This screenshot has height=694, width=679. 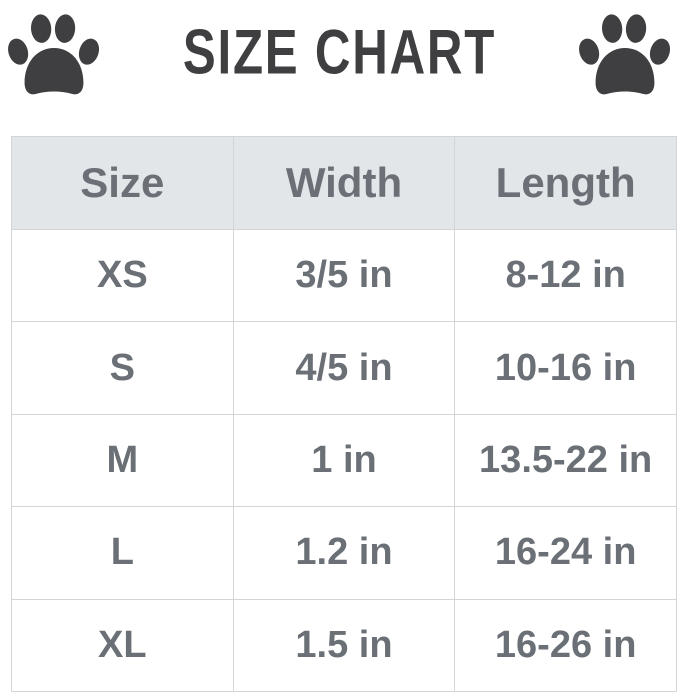 I want to click on length-cell: 16-26 in, so click(x=565, y=645).